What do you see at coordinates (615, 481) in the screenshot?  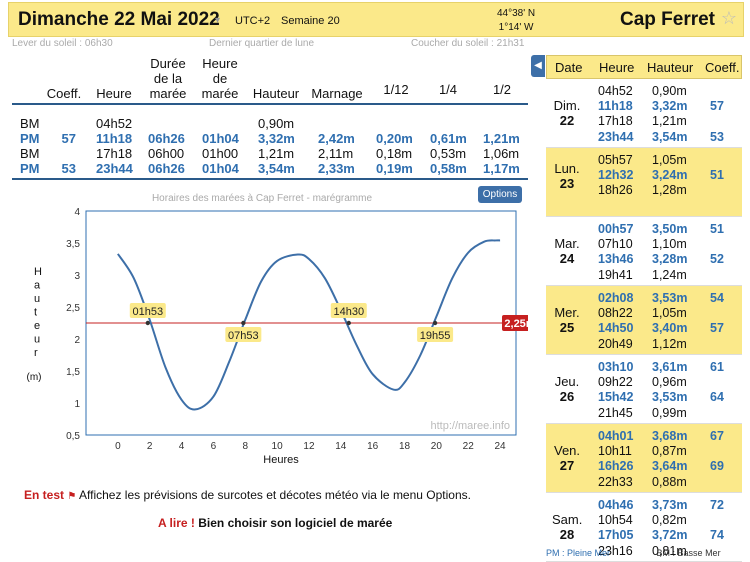 I see `day-row-time: 22h33` at bounding box center [615, 481].